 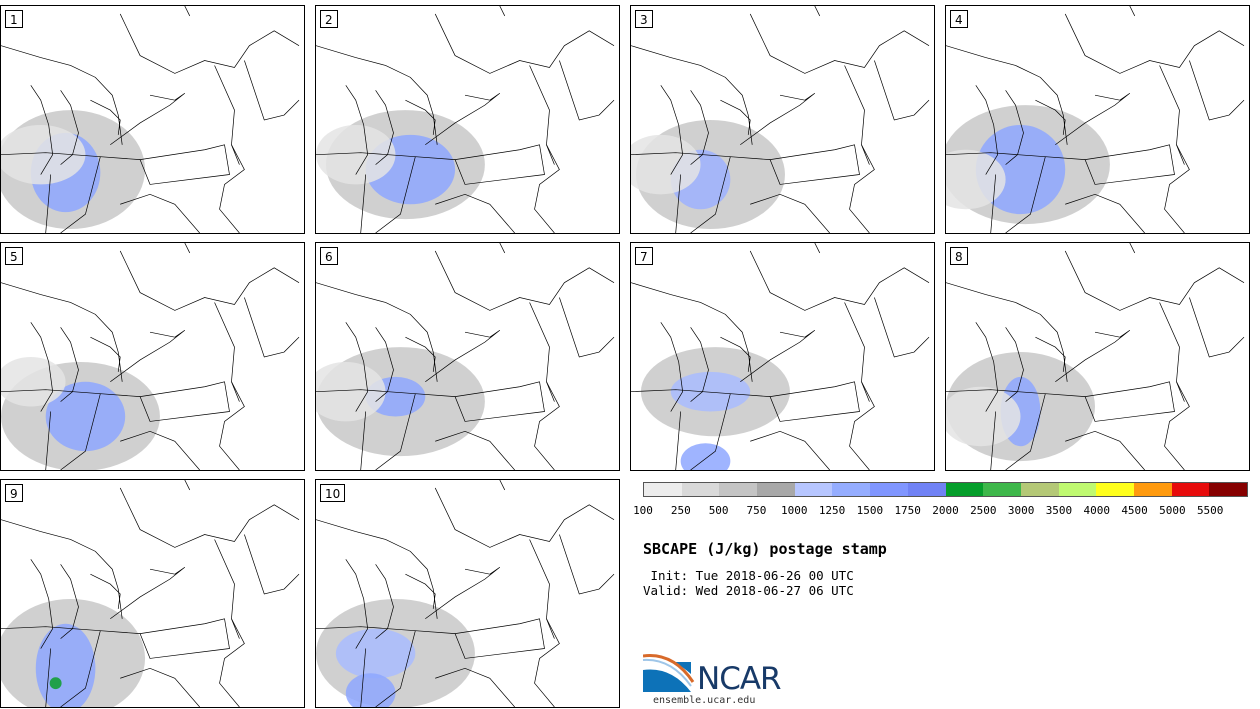 I want to click on colorbar-tick-label: 750, so click(x=756, y=510).